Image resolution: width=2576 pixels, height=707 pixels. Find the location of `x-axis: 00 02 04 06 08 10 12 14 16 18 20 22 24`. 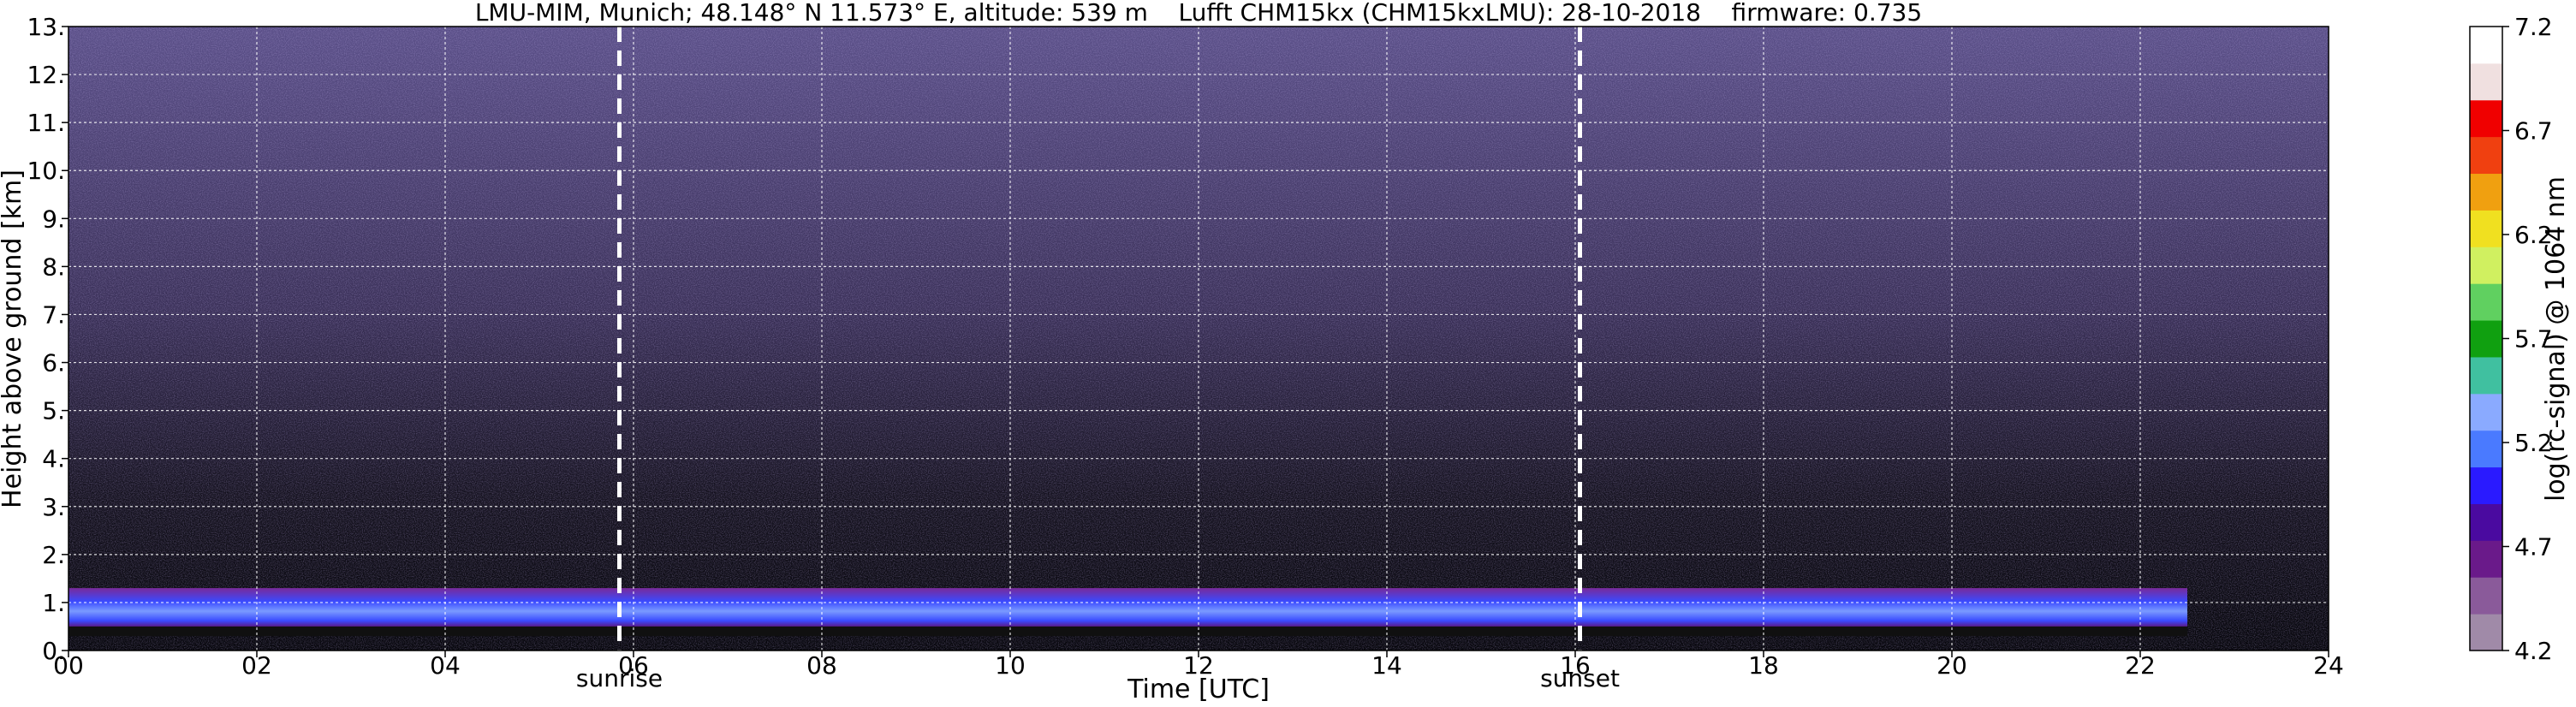

x-axis: 00 02 04 06 08 10 12 14 16 18 20 22 24 is located at coordinates (1198, 665).